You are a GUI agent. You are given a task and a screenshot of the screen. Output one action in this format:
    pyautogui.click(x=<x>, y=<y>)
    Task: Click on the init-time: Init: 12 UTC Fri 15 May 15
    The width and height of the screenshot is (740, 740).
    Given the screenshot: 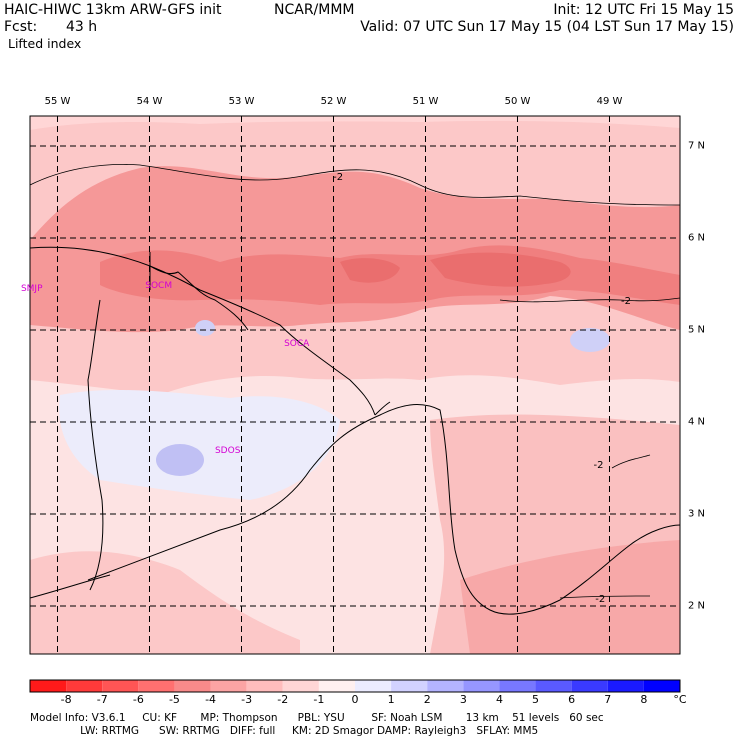 What is the action you would take?
    pyautogui.click(x=643, y=10)
    